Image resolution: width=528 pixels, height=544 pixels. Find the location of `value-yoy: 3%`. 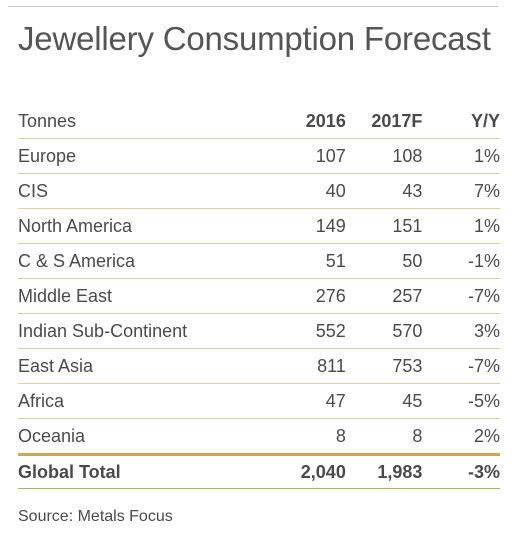

value-yoy: 3% is located at coordinates (461, 331).